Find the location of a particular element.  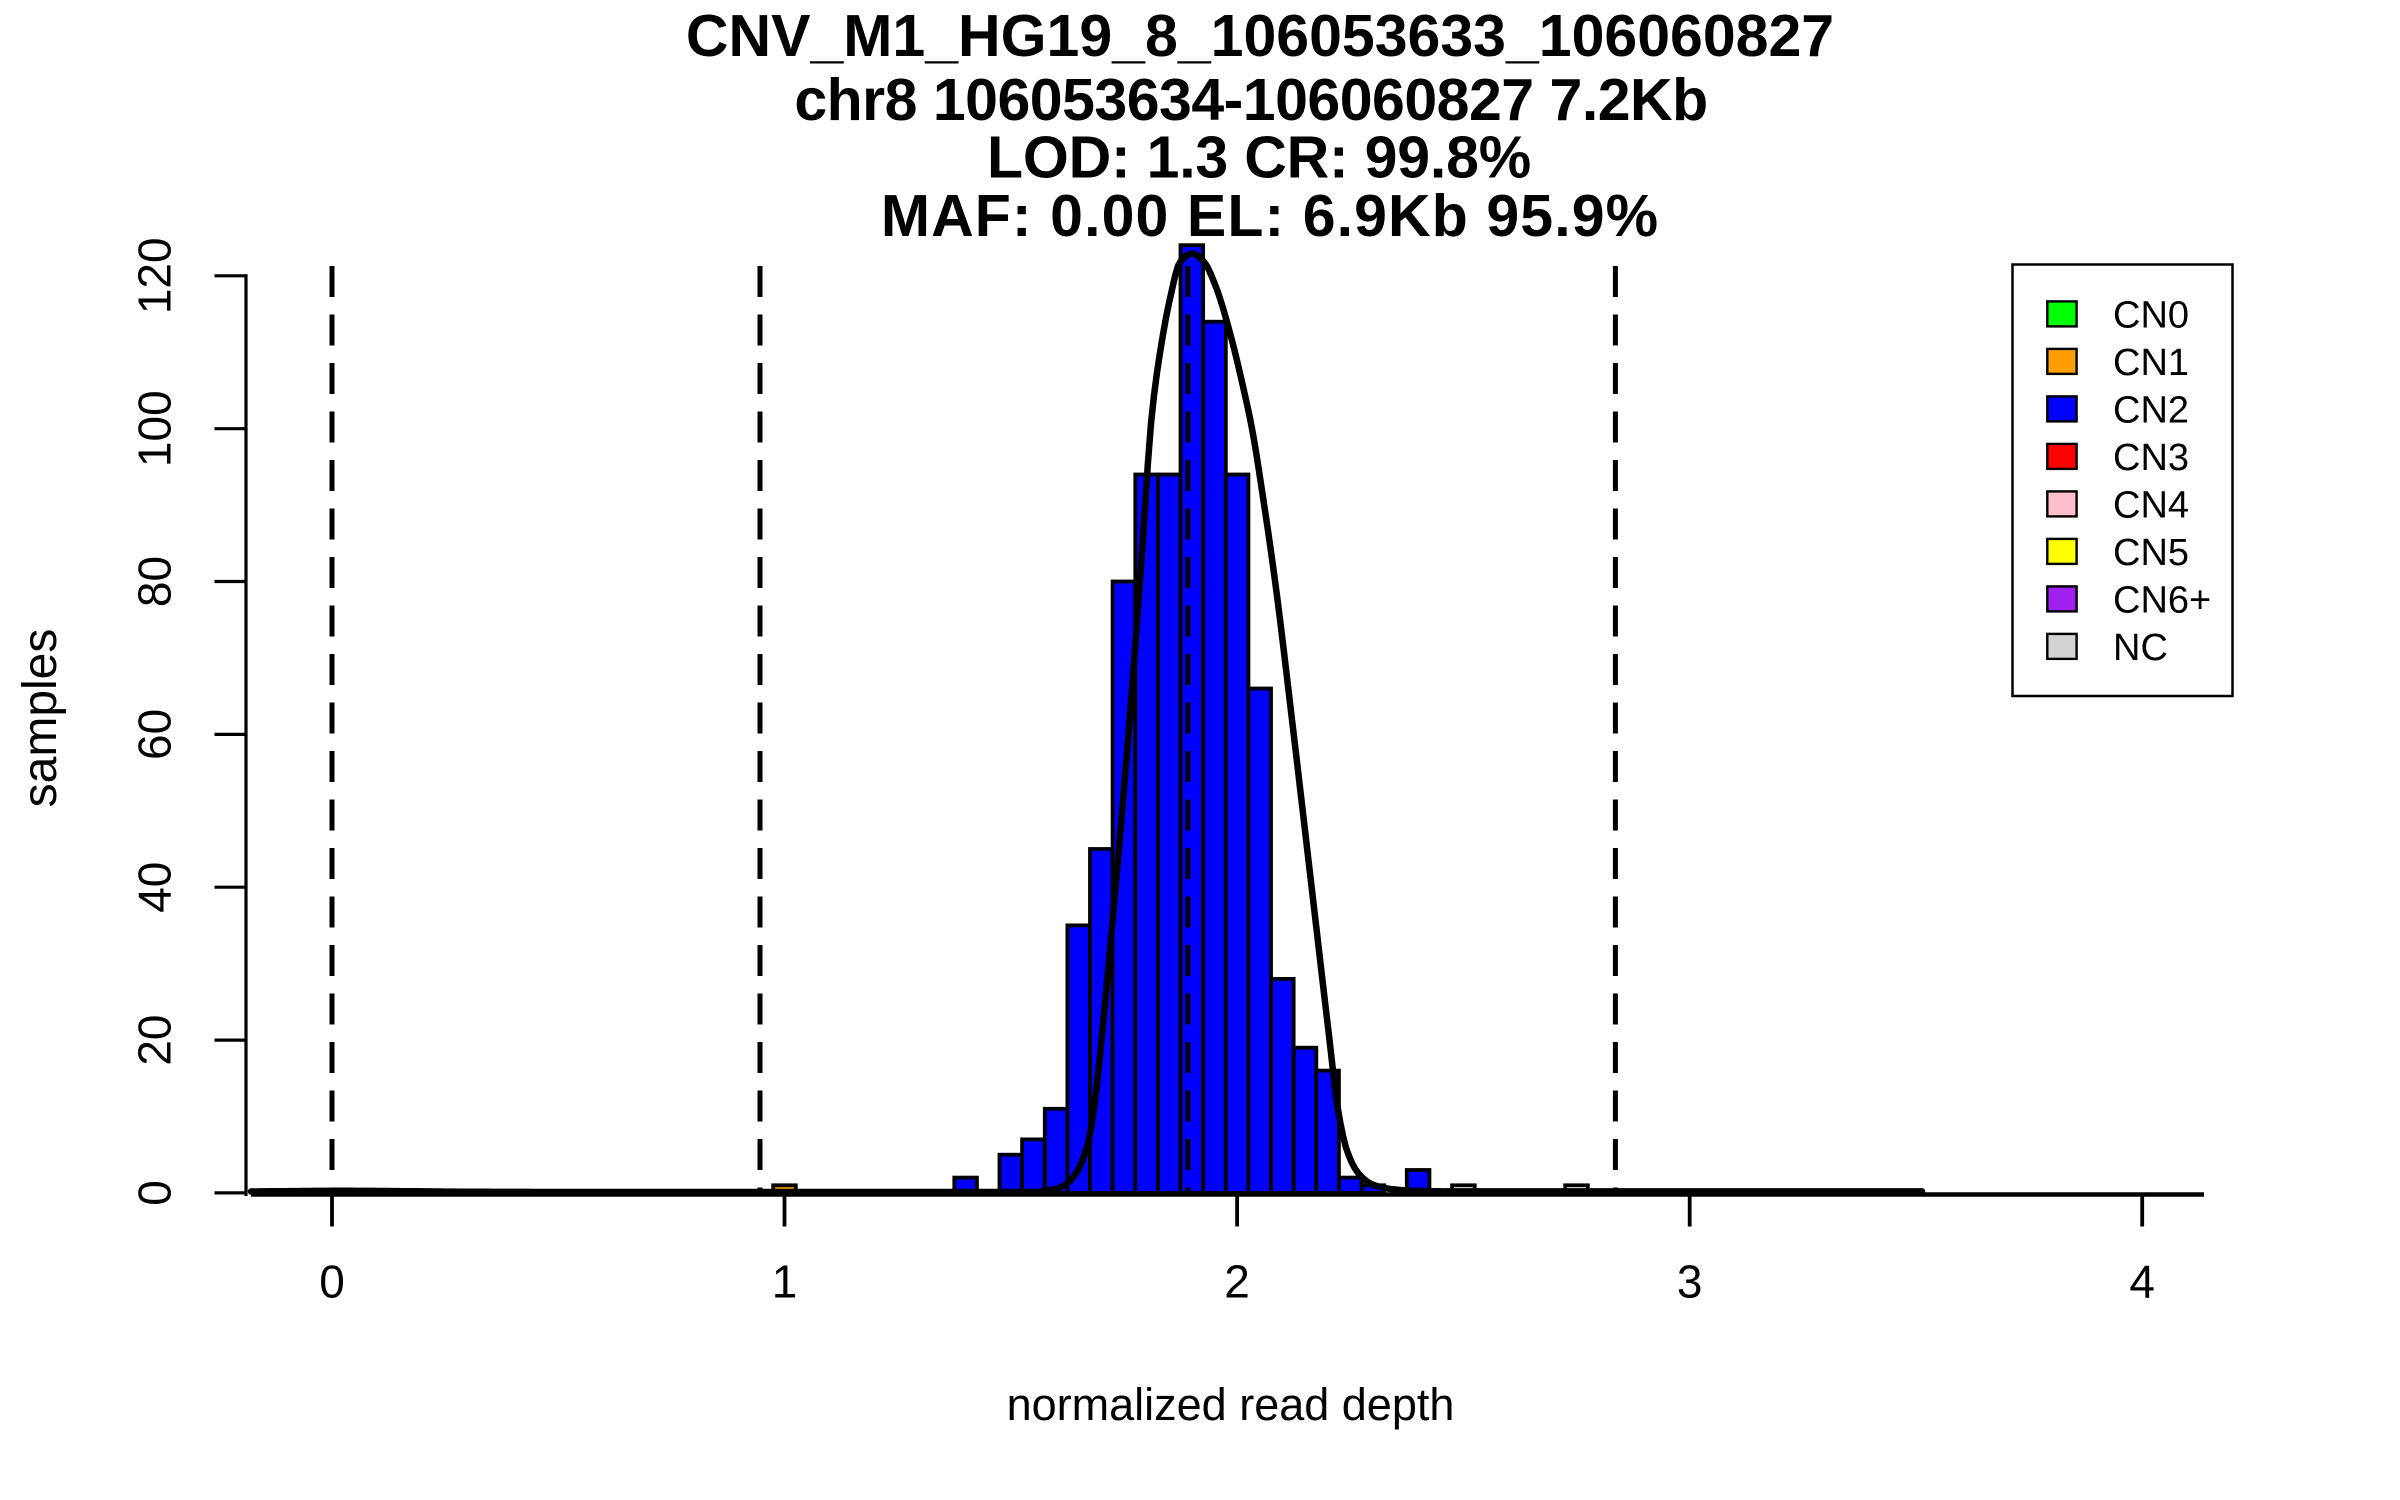

svg-text: CN4 is located at coordinates (2151, 505).